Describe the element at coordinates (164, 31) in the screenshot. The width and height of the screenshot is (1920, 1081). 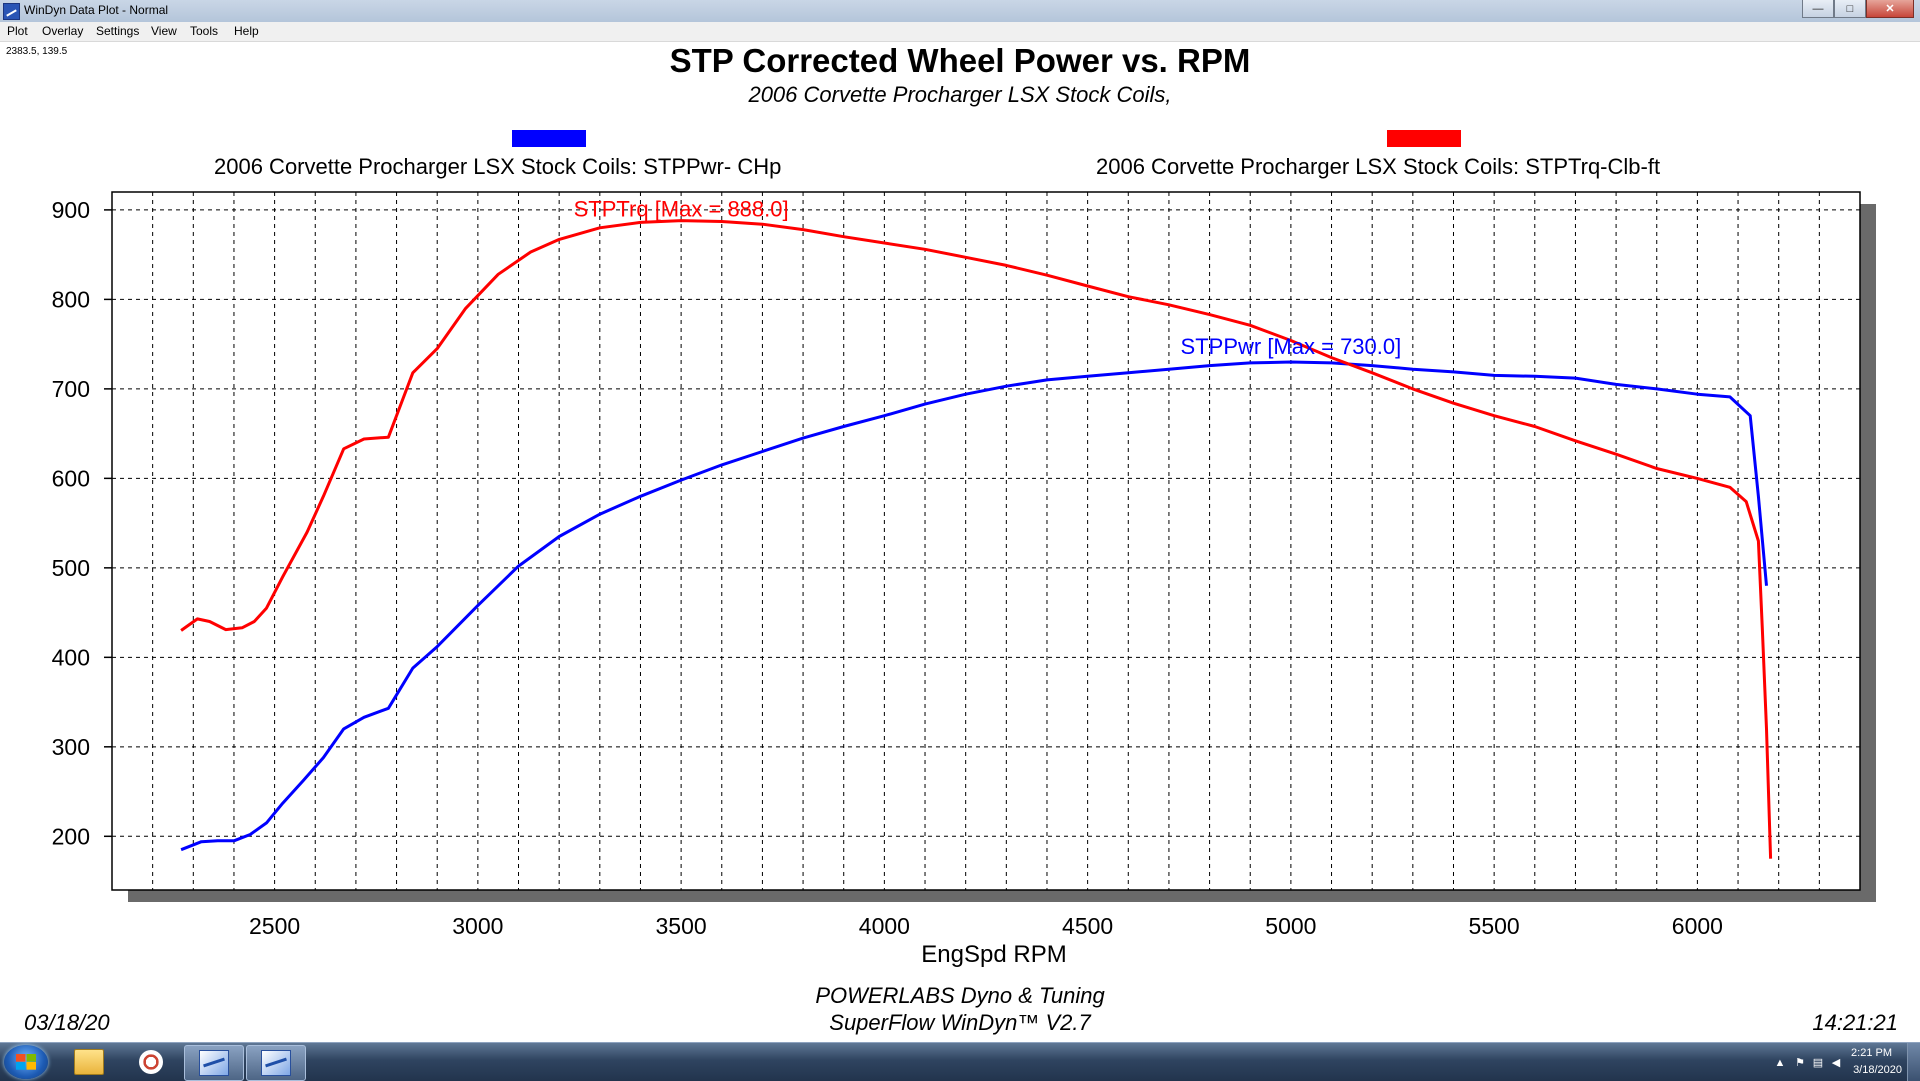
I see `menu-view: View` at that location.